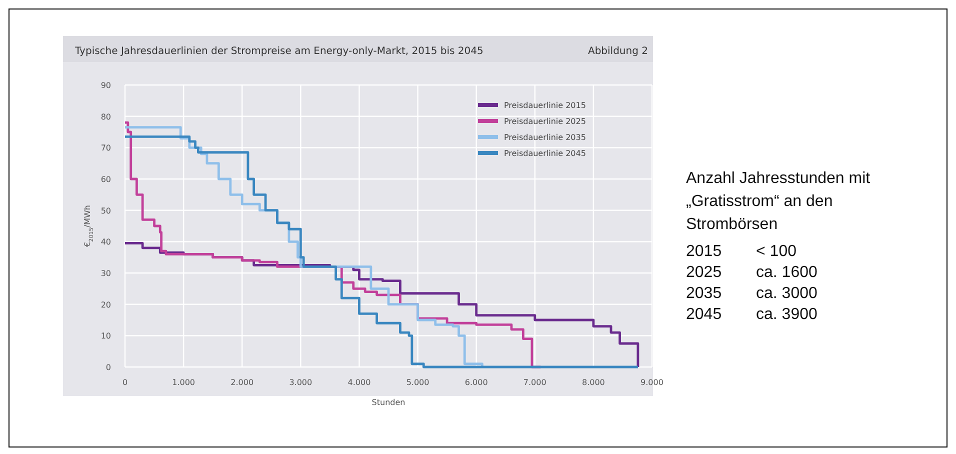 This screenshot has width=956, height=454. I want to click on text: 2025, so click(704, 272).